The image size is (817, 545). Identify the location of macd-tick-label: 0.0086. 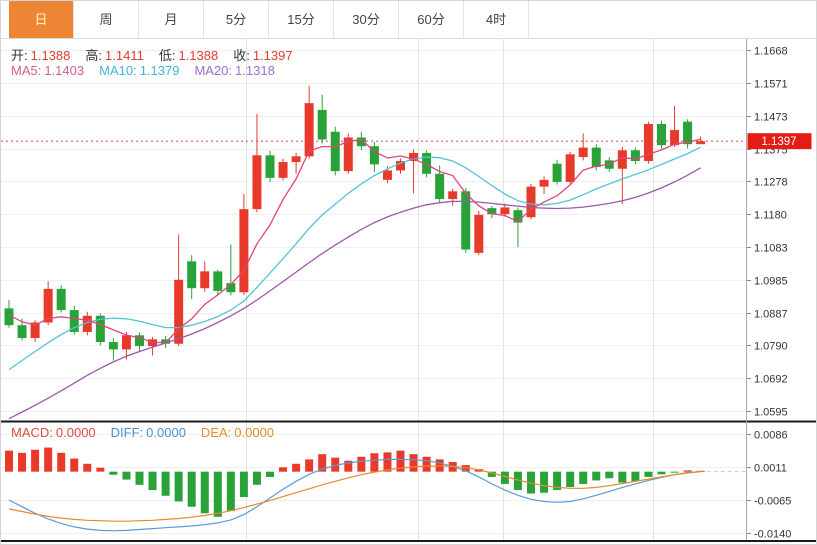
(771, 436).